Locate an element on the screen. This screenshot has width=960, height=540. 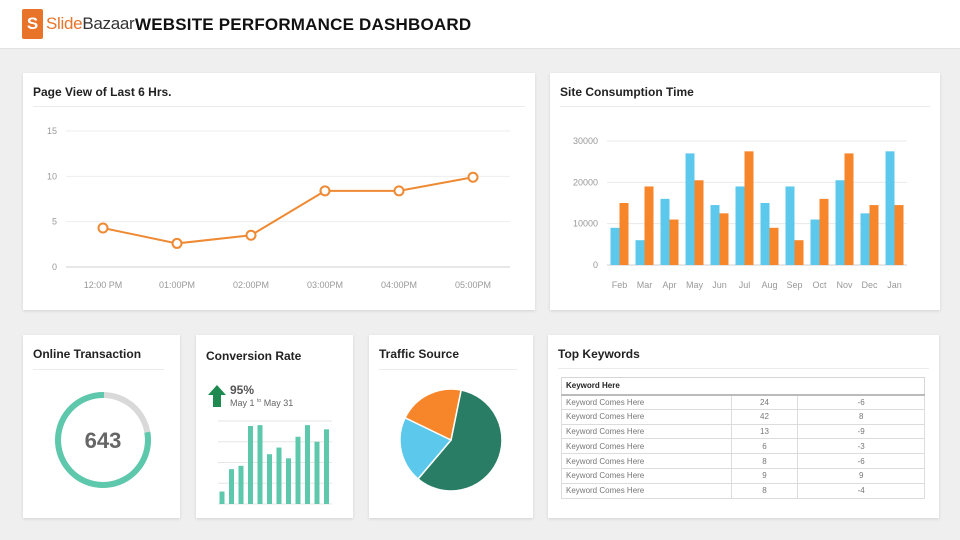
x-tick-label: Jul is located at coordinates (745, 285).